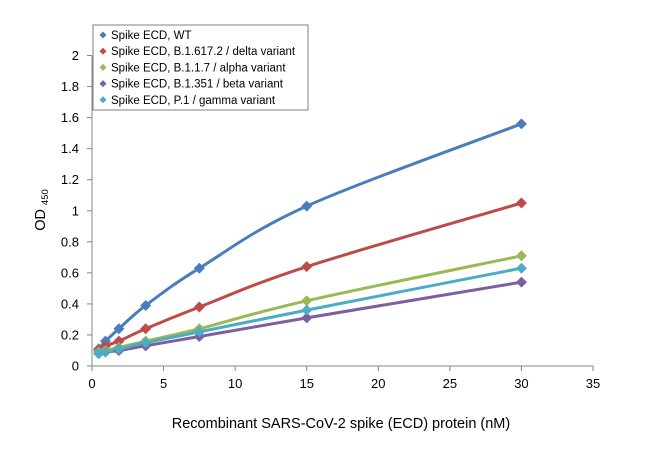  Describe the element at coordinates (70, 148) in the screenshot. I see `y-tick-label: 1.4` at that location.